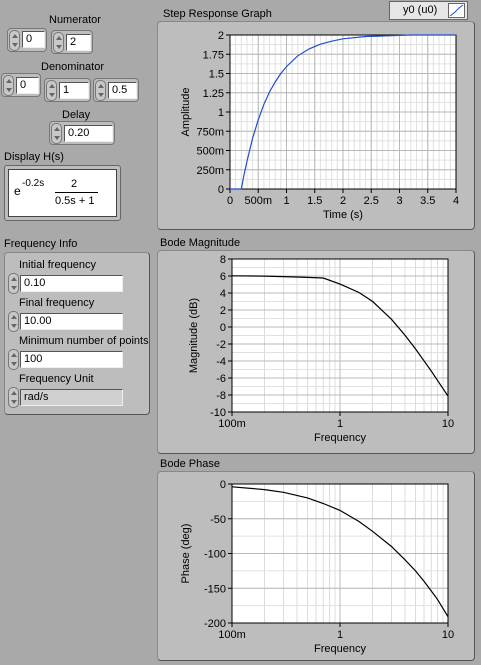  What do you see at coordinates (13, 359) in the screenshot?
I see `min-points-stepper` at bounding box center [13, 359].